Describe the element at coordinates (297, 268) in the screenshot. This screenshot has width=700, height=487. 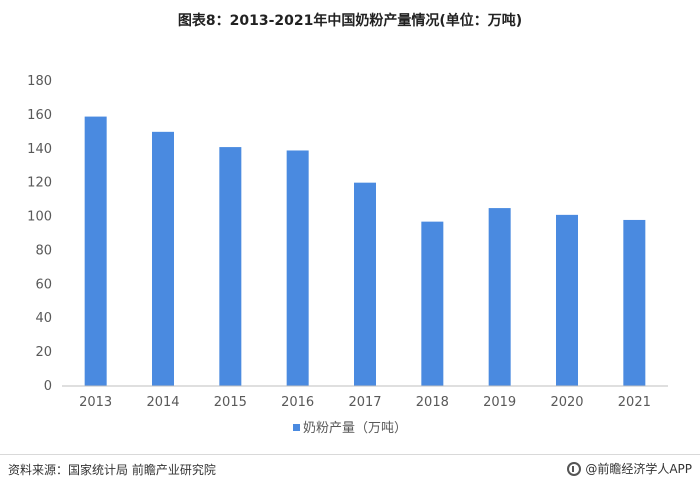
I see `bar-2016` at that location.